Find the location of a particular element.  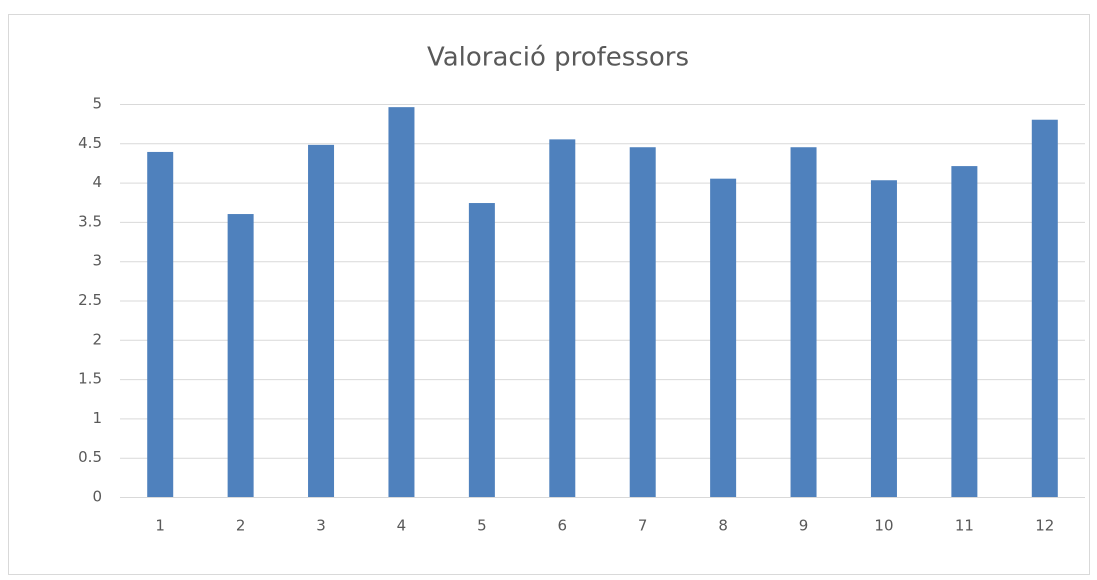

x-tick-label: 10 is located at coordinates (883, 526).